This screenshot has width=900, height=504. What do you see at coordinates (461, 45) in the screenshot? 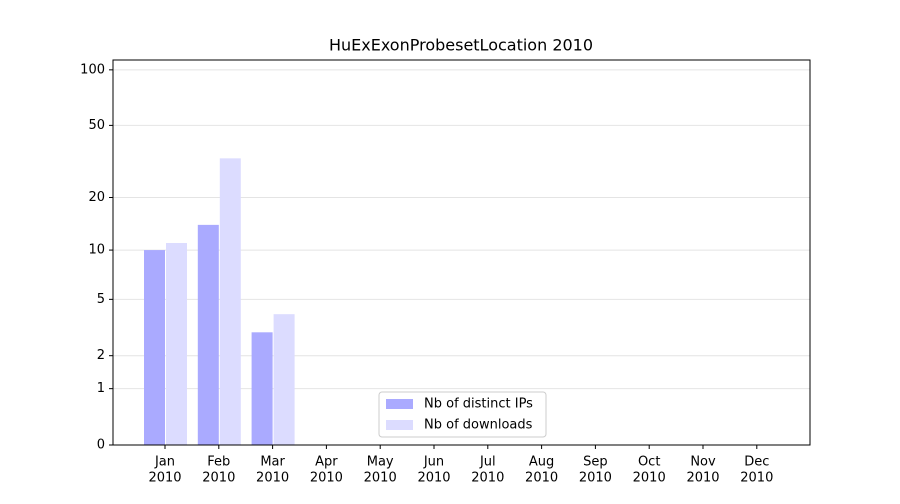
I see `chart-title: HuExExonProbesetLocation 2010` at bounding box center [461, 45].